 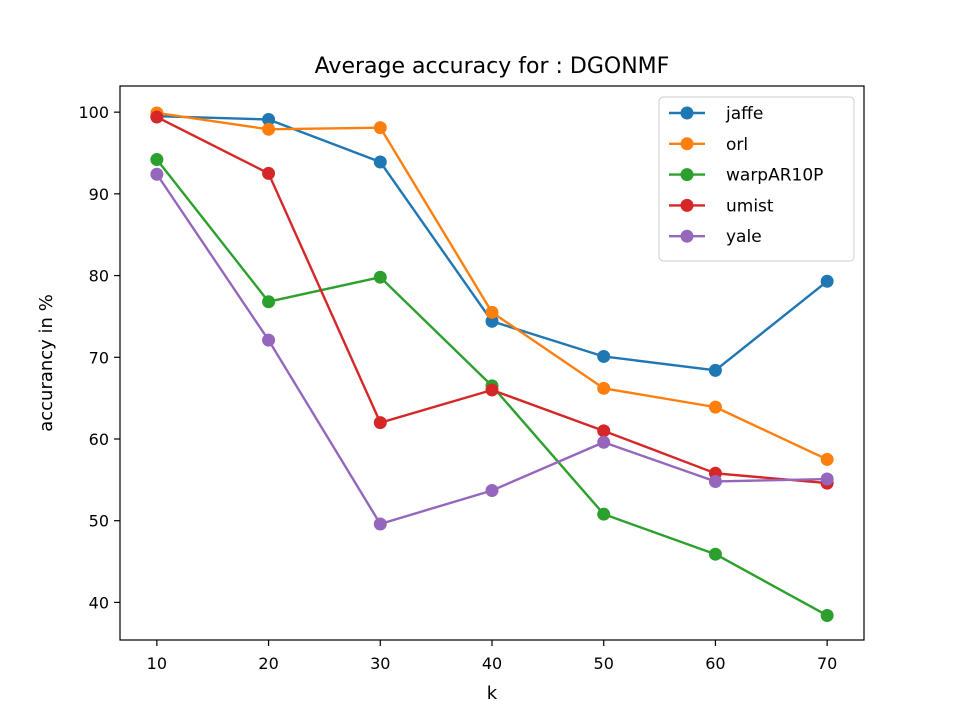 I want to click on y-tick-label: 40, so click(x=99, y=602).